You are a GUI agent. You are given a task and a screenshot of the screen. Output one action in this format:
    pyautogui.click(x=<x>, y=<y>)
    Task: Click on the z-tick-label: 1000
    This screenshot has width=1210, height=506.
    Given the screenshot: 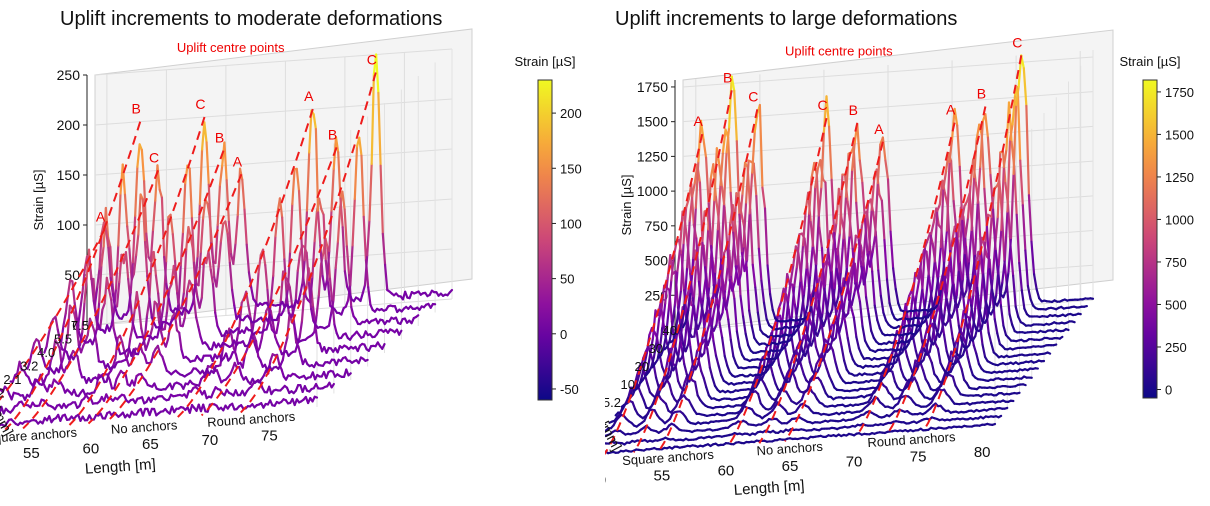 What is the action you would take?
    pyautogui.click(x=652, y=191)
    